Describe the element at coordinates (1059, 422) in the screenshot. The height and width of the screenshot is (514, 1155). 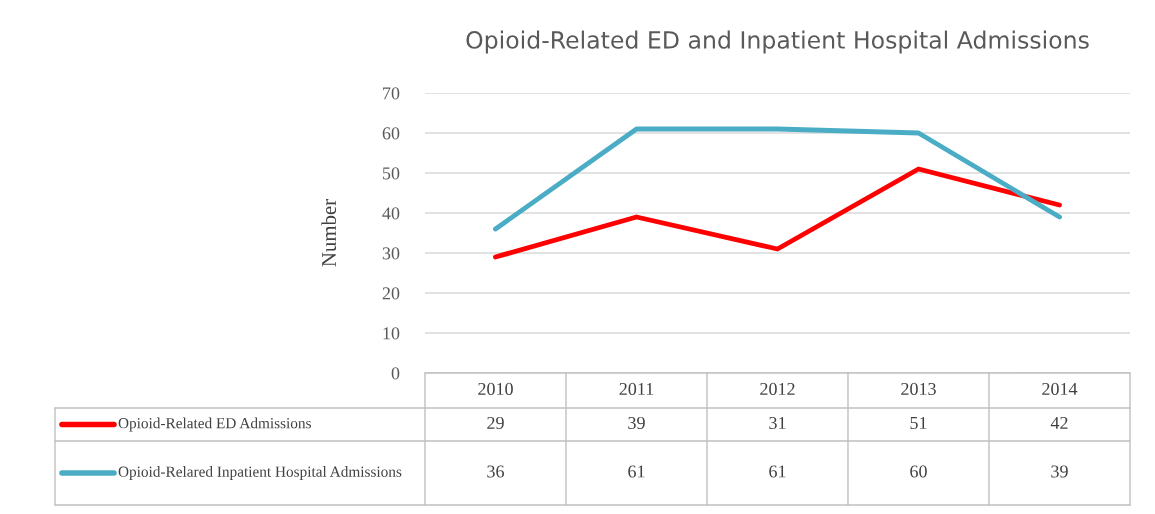
I see `data-label: 42` at that location.